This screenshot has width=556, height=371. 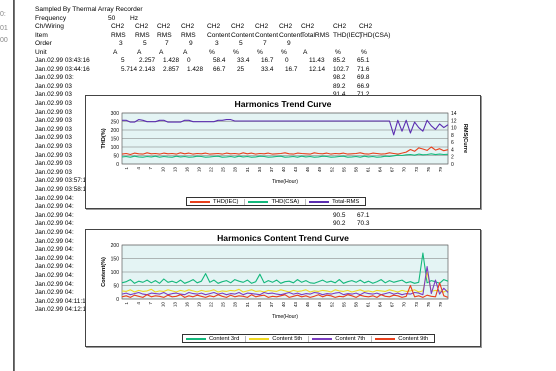 What do you see at coordinates (339, 60) in the screenshot?
I see `row-cell: 85.2` at bounding box center [339, 60].